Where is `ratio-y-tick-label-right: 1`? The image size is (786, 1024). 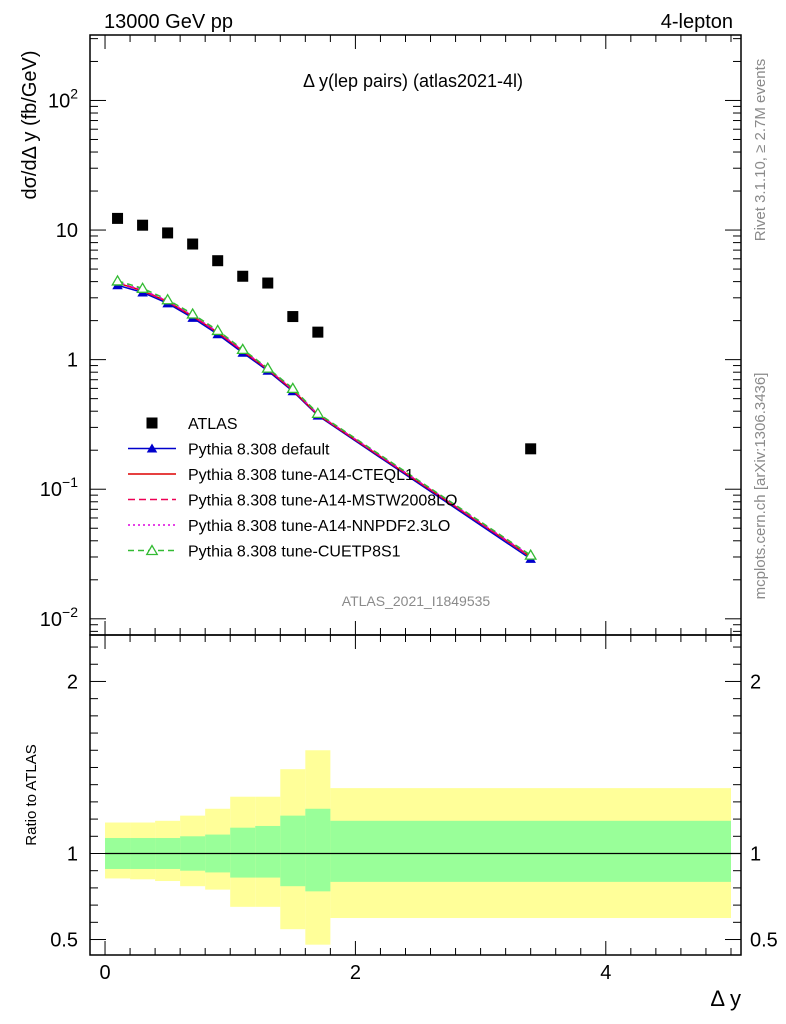
ratio-y-tick-label-right: 1 is located at coordinates (755, 854).